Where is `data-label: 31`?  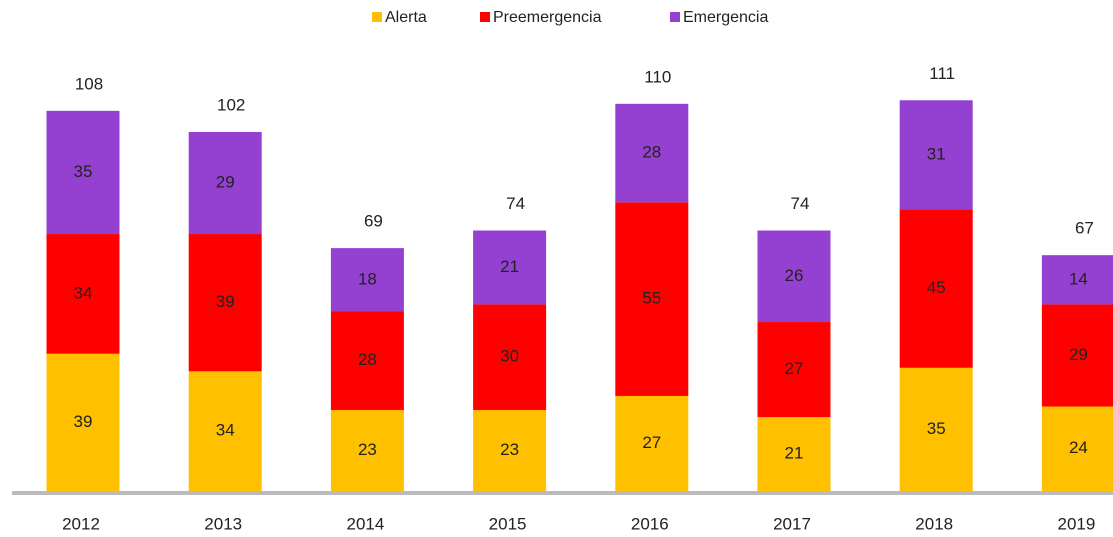
data-label: 31 is located at coordinates (936, 153).